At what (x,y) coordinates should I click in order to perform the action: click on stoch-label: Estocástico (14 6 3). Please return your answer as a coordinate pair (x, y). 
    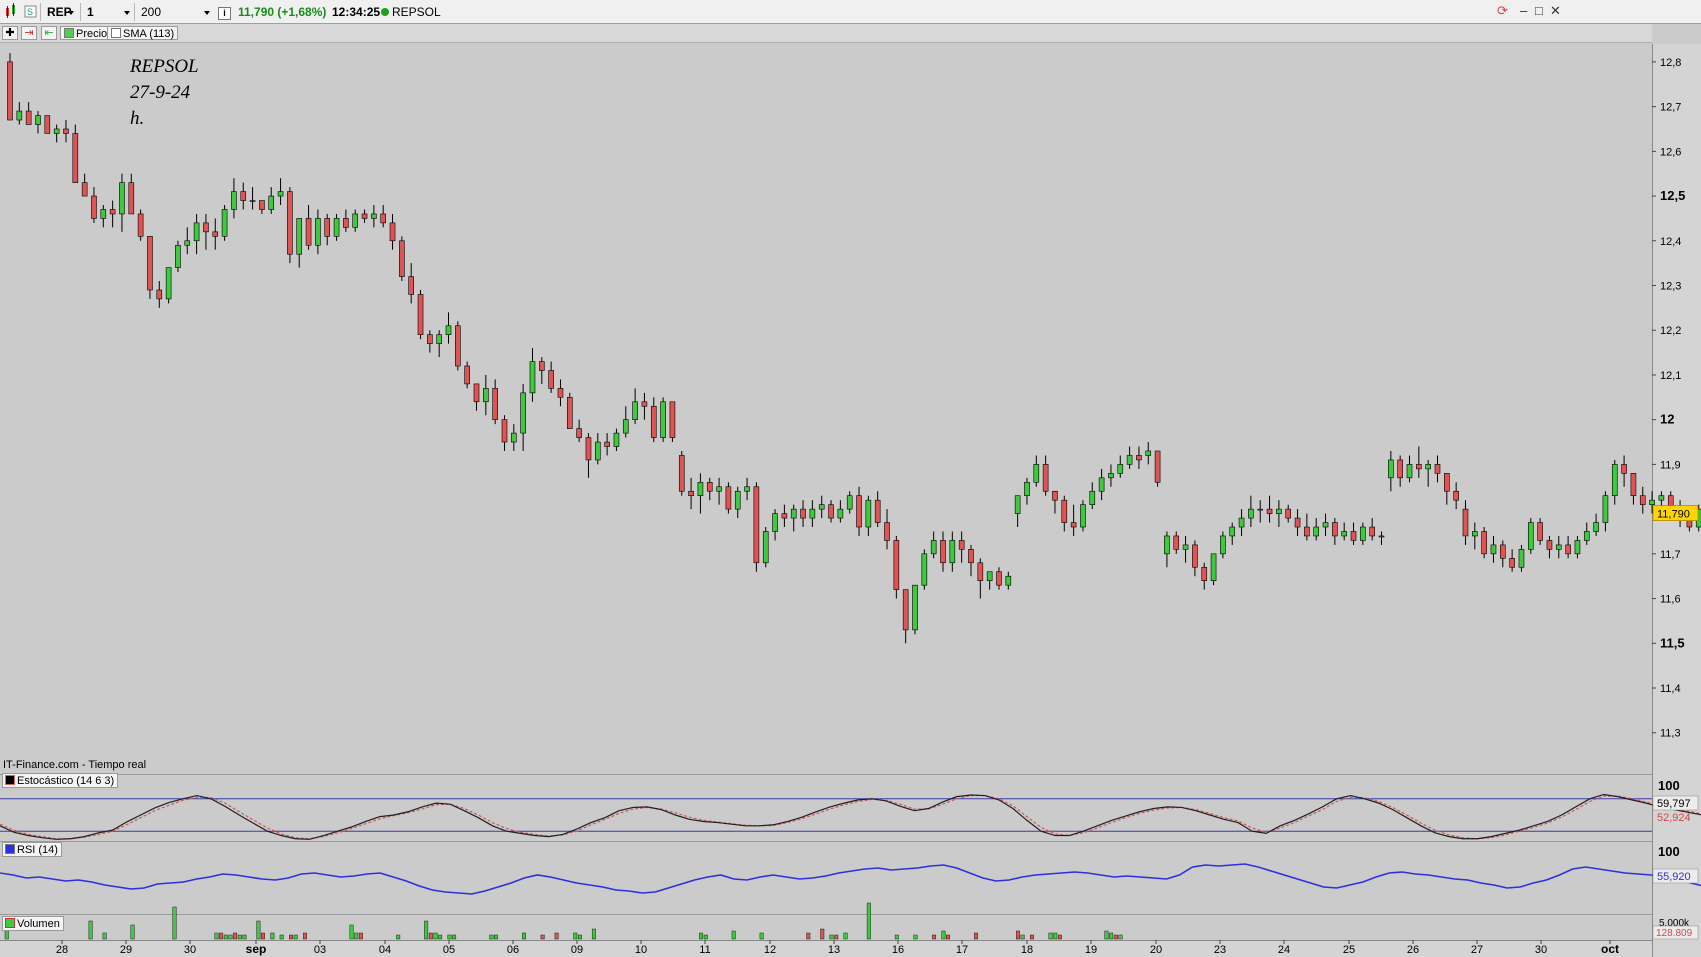
    Looking at the image, I should click on (60, 780).